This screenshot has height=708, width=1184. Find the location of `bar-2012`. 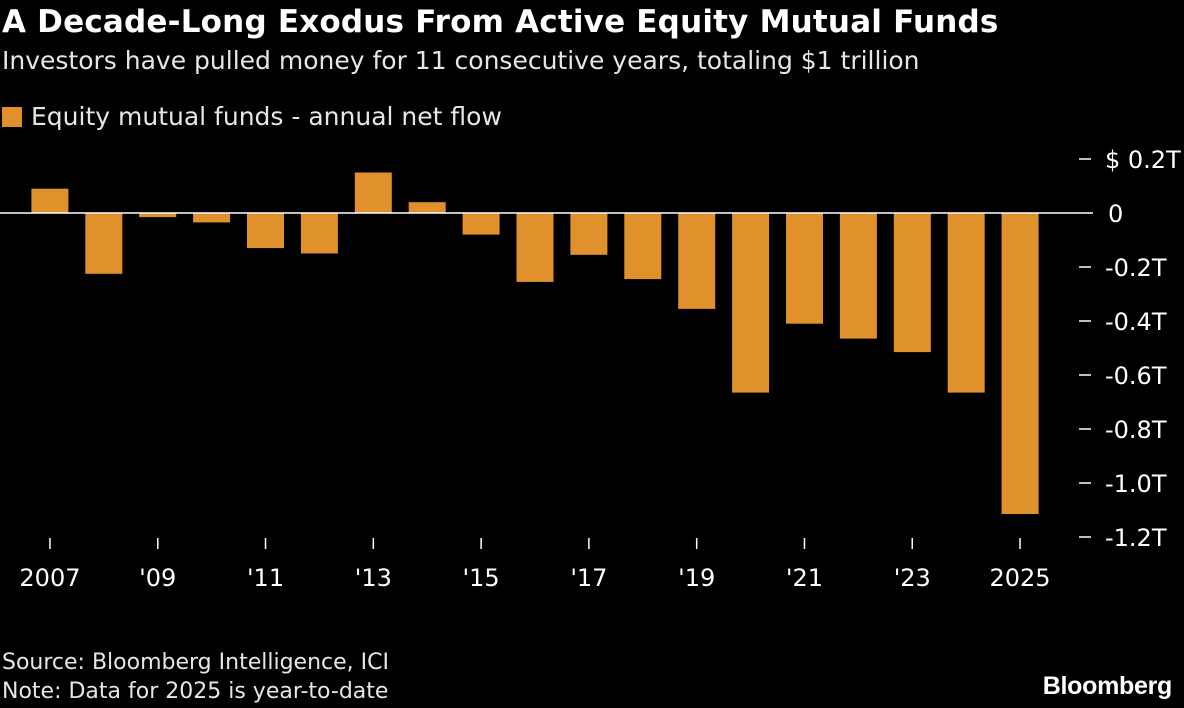

bar-2012 is located at coordinates (319, 233).